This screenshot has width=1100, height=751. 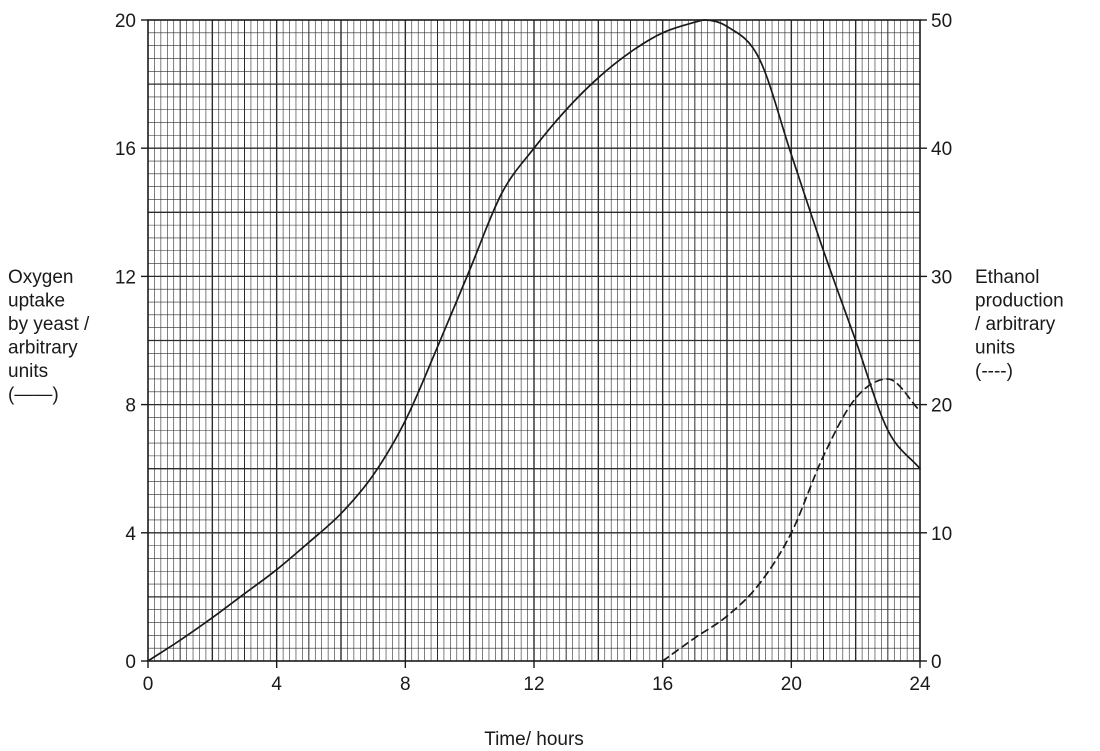 I want to click on right-axis-title: Ethanol production/ arbitrary units(----), so click(x=1019, y=324).